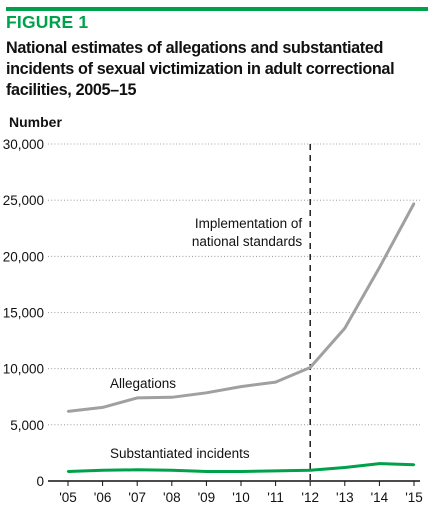 This screenshot has height=516, width=435. Describe the element at coordinates (310, 497) in the screenshot. I see `x-tick-label: '12` at that location.